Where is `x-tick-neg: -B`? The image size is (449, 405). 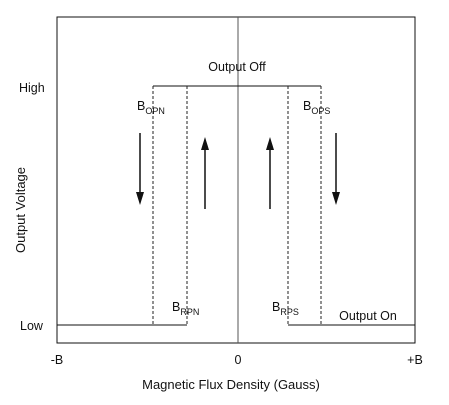 x-tick-neg: -B is located at coordinates (57, 360).